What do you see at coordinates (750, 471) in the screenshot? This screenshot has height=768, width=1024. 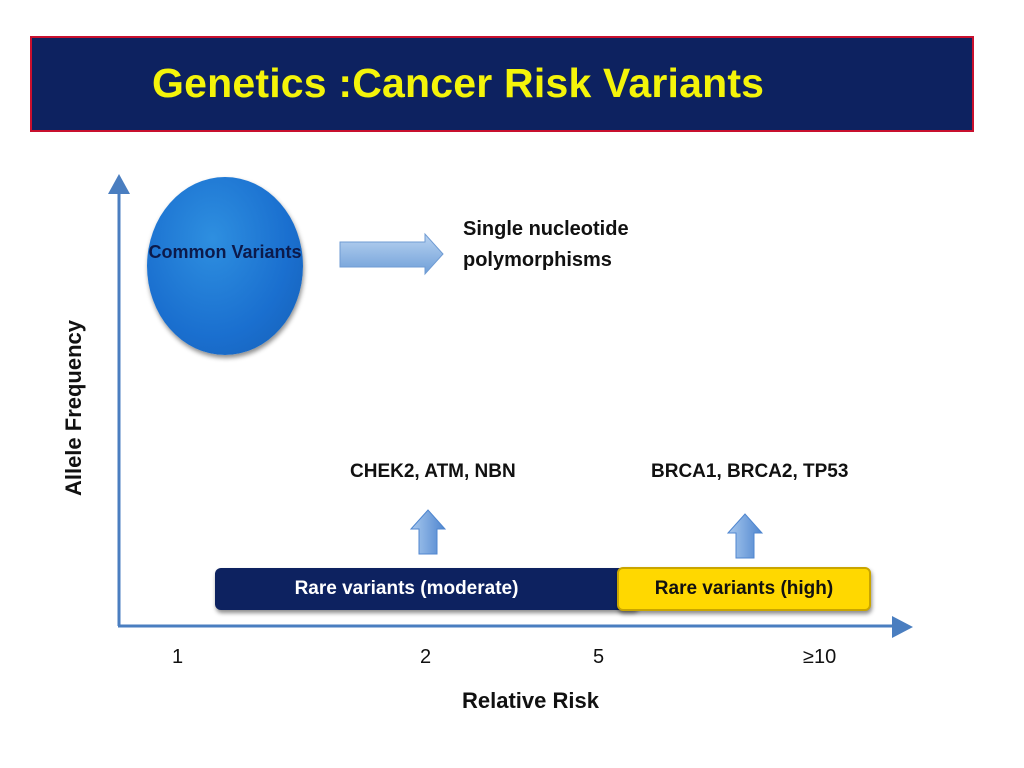 I see `high-genes-label: BRCA1, BRCA2, TP53` at bounding box center [750, 471].